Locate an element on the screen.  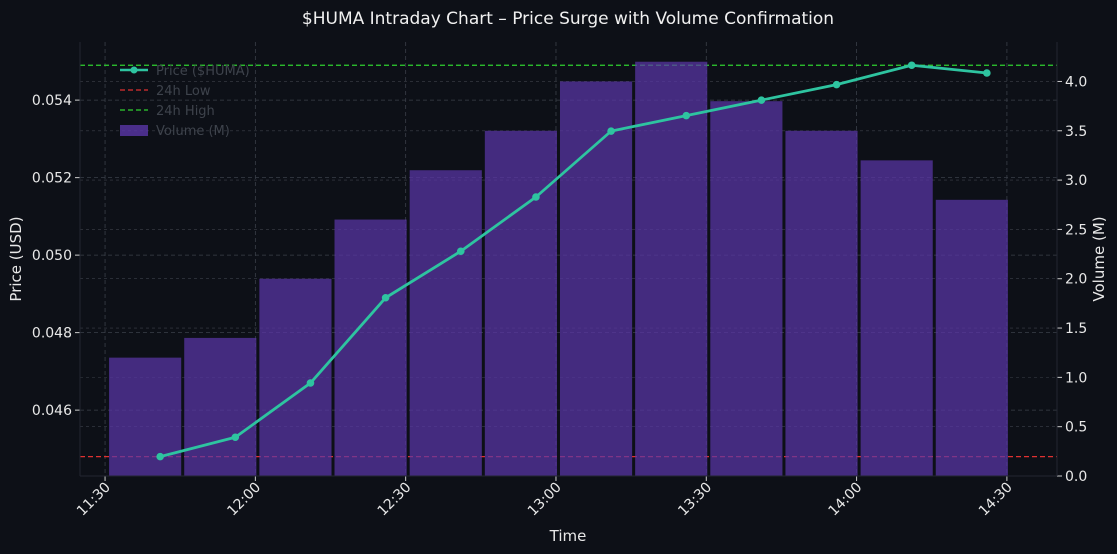
x-axis-label: Time is located at coordinates (568, 536).